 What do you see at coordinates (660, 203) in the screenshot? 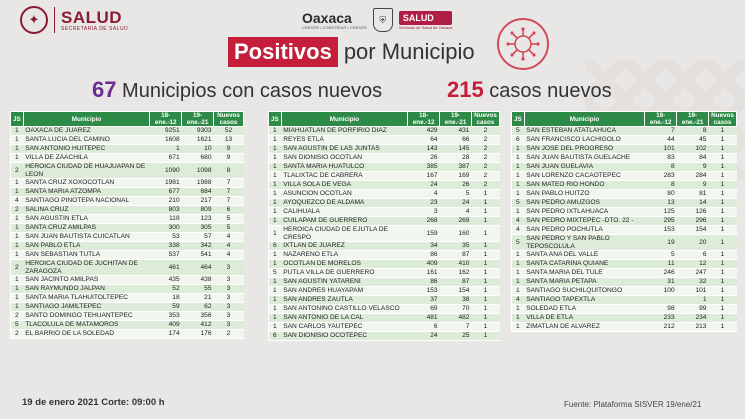
I see `cases-jan18-cell: 13` at bounding box center [660, 203].